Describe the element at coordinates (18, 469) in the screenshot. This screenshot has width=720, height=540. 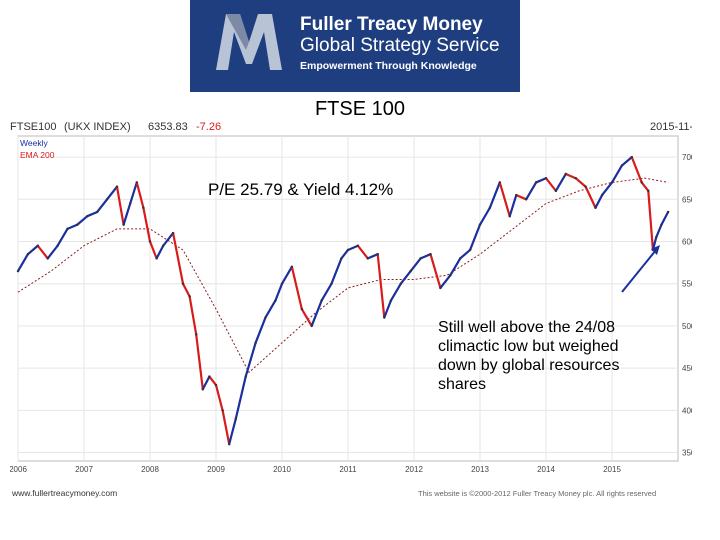
I see `x-tick-label: 2006` at that location.